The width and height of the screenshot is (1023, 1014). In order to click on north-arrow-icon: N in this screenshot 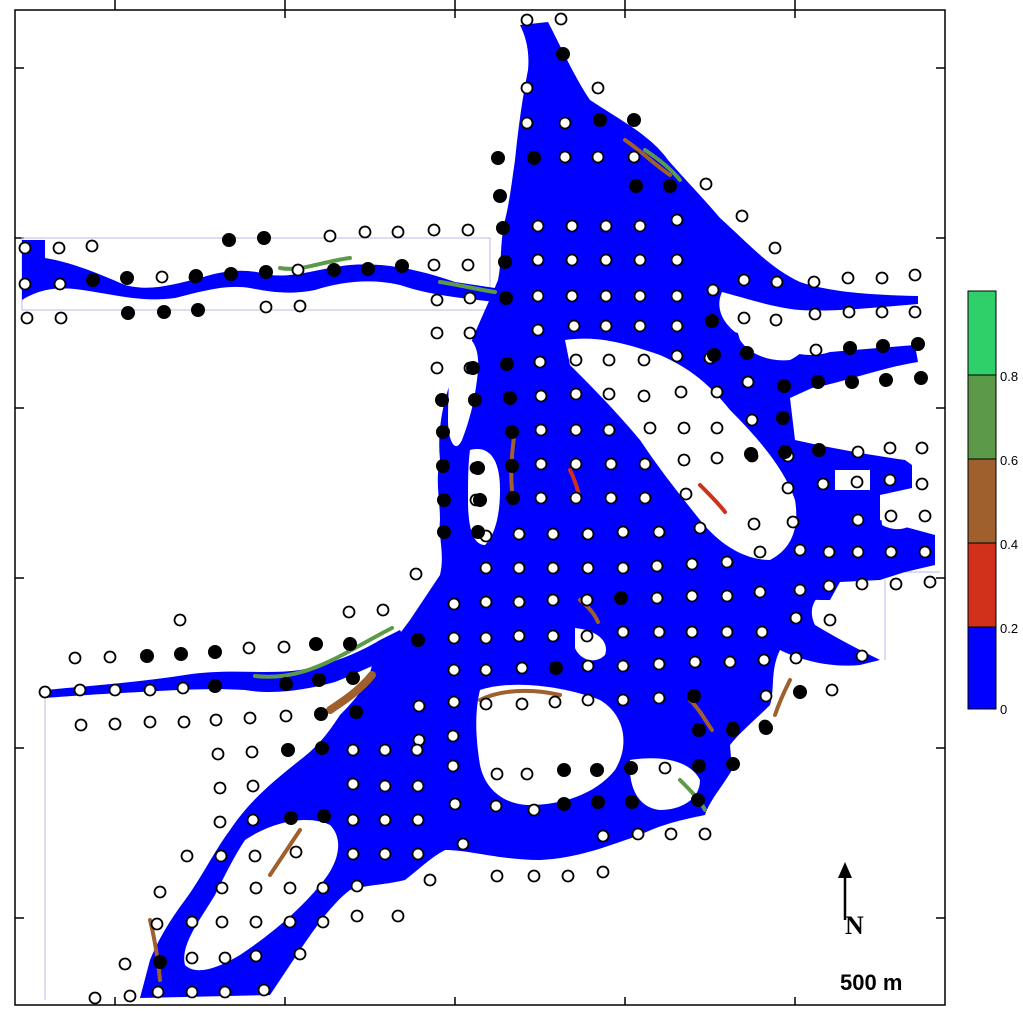, I will do `click(851, 901)`.